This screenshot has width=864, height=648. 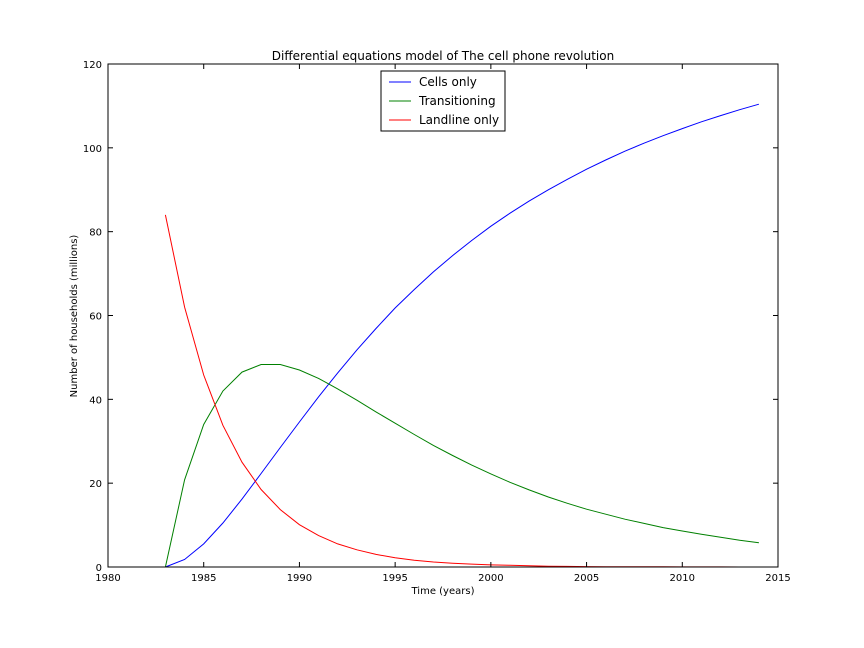 I want to click on x-tick-label: 2000, so click(x=490, y=578).